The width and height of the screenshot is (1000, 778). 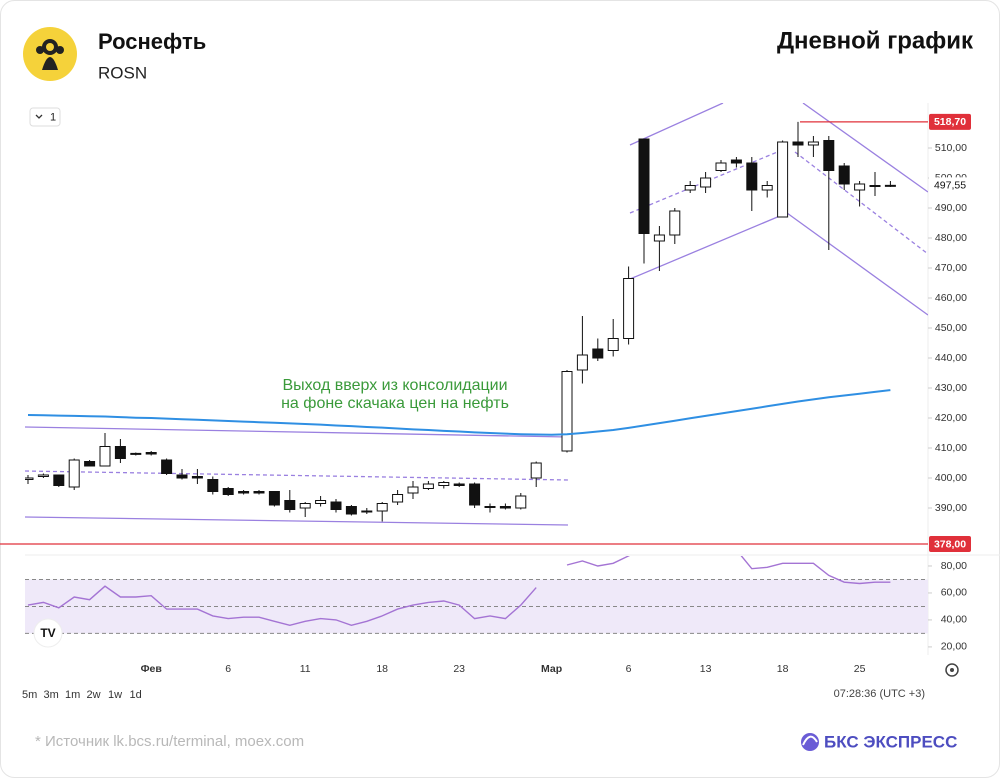 I want to click on y-tick-label: 390,00, so click(x=951, y=508).